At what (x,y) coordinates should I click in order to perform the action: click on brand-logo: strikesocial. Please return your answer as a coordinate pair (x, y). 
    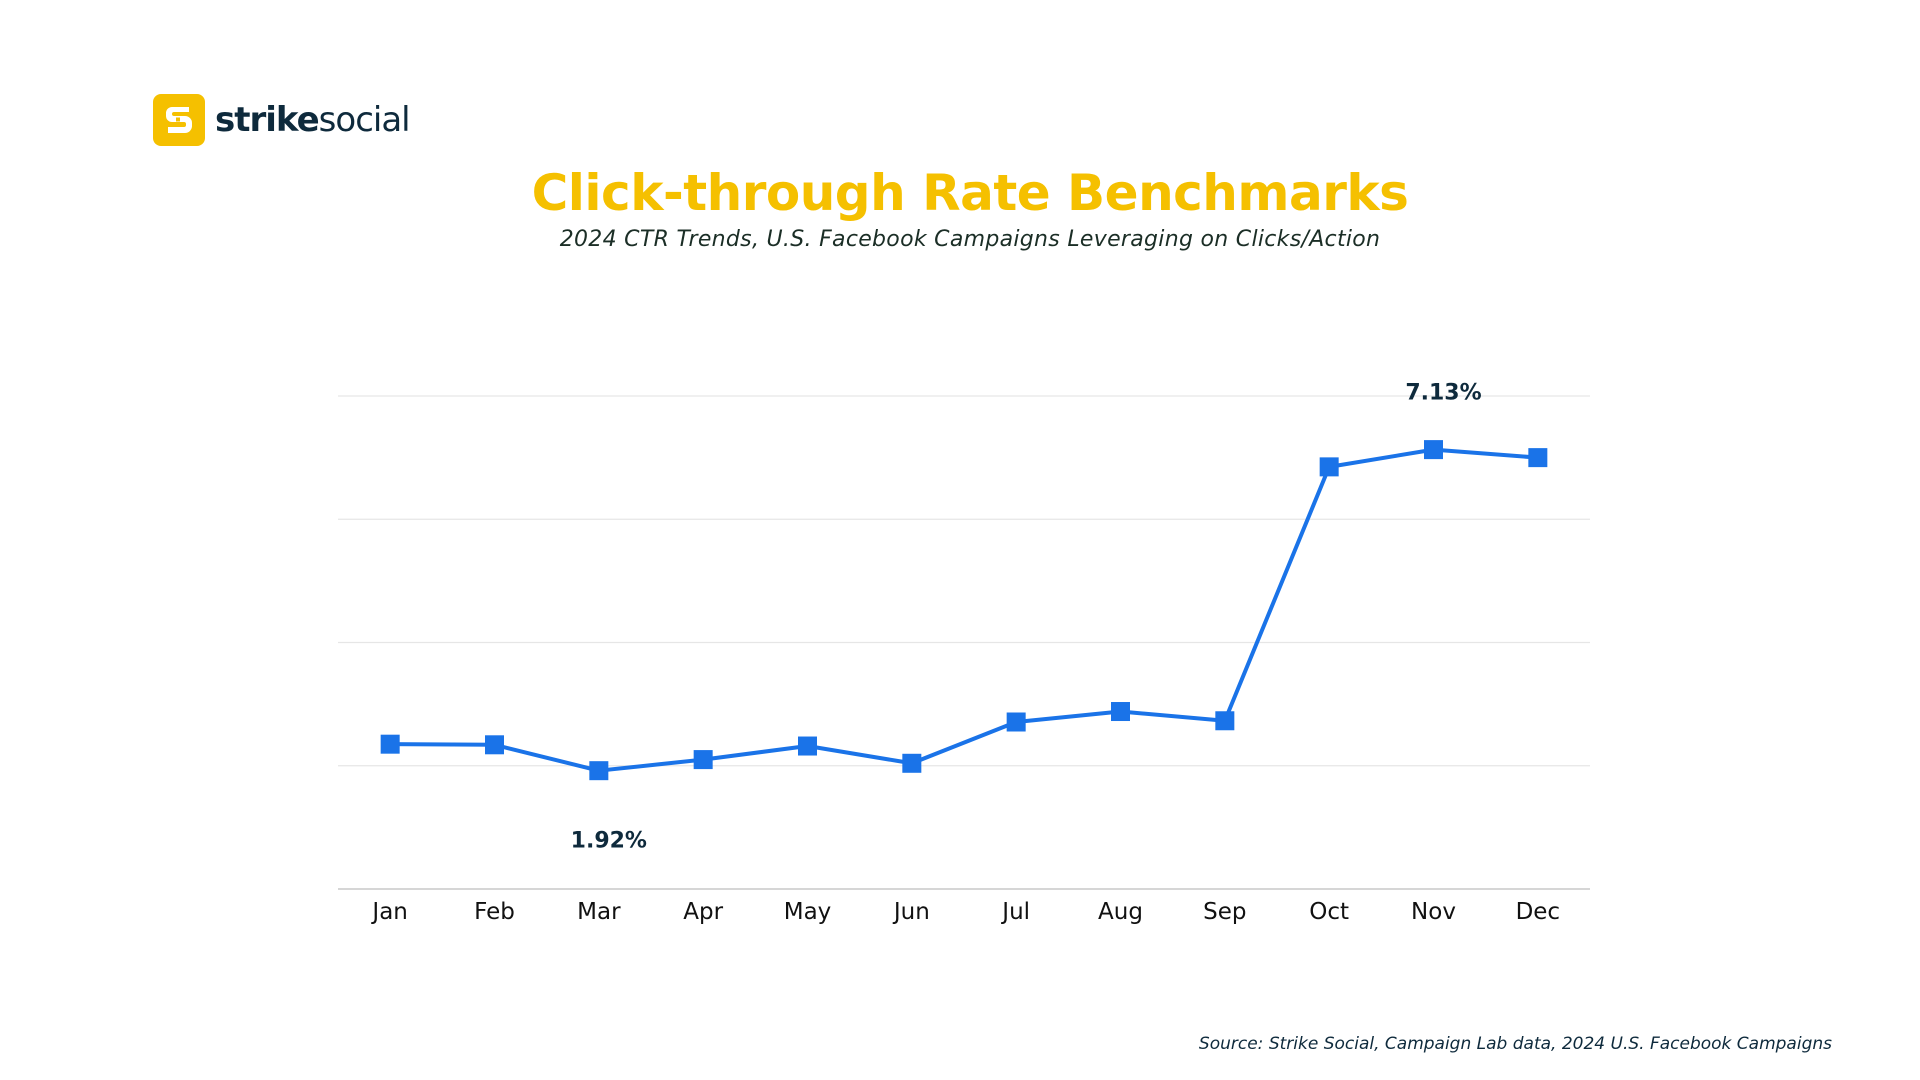
    Looking at the image, I should click on (282, 120).